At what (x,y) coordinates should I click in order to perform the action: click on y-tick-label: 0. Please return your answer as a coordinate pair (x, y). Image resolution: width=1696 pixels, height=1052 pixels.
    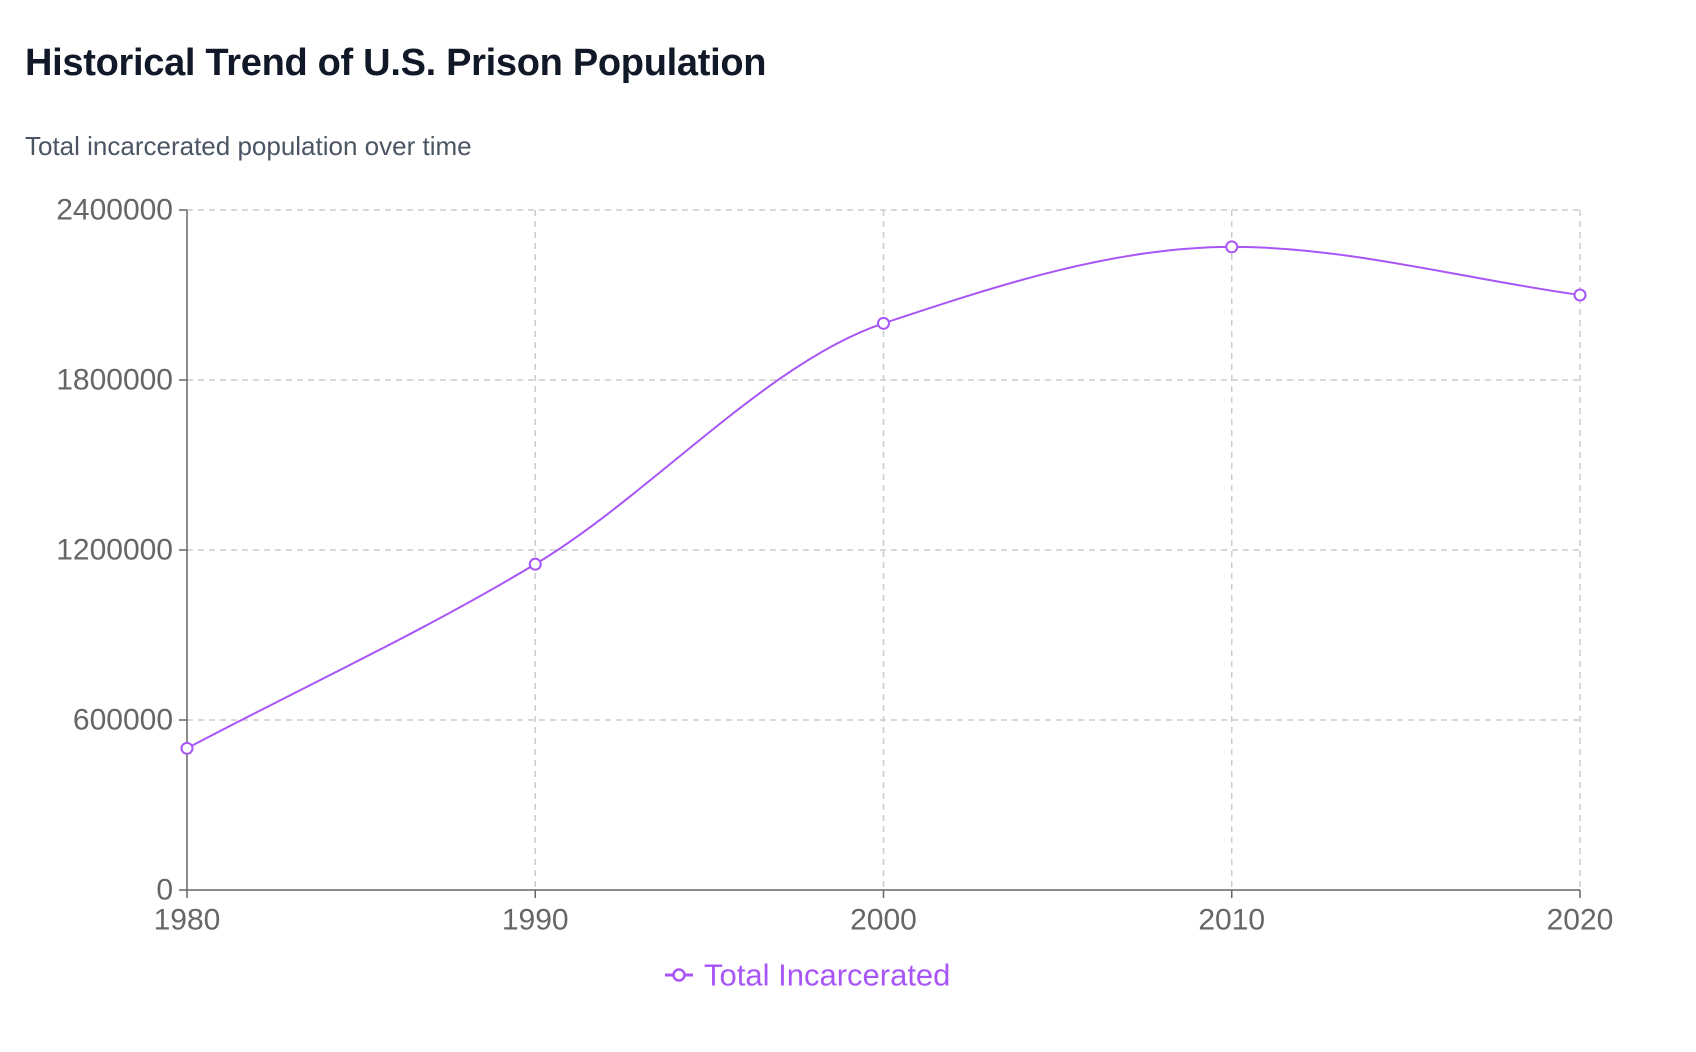
    Looking at the image, I should click on (164, 890).